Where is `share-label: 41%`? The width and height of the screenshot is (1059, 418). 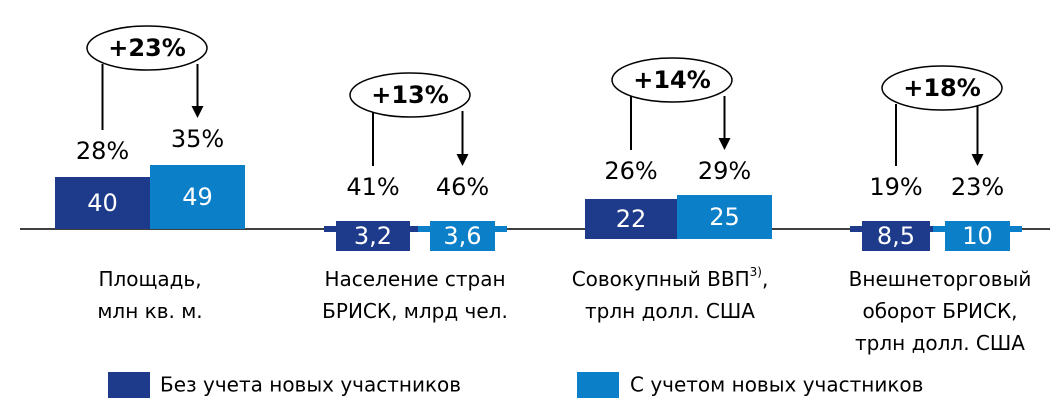
share-label: 41% is located at coordinates (372, 187).